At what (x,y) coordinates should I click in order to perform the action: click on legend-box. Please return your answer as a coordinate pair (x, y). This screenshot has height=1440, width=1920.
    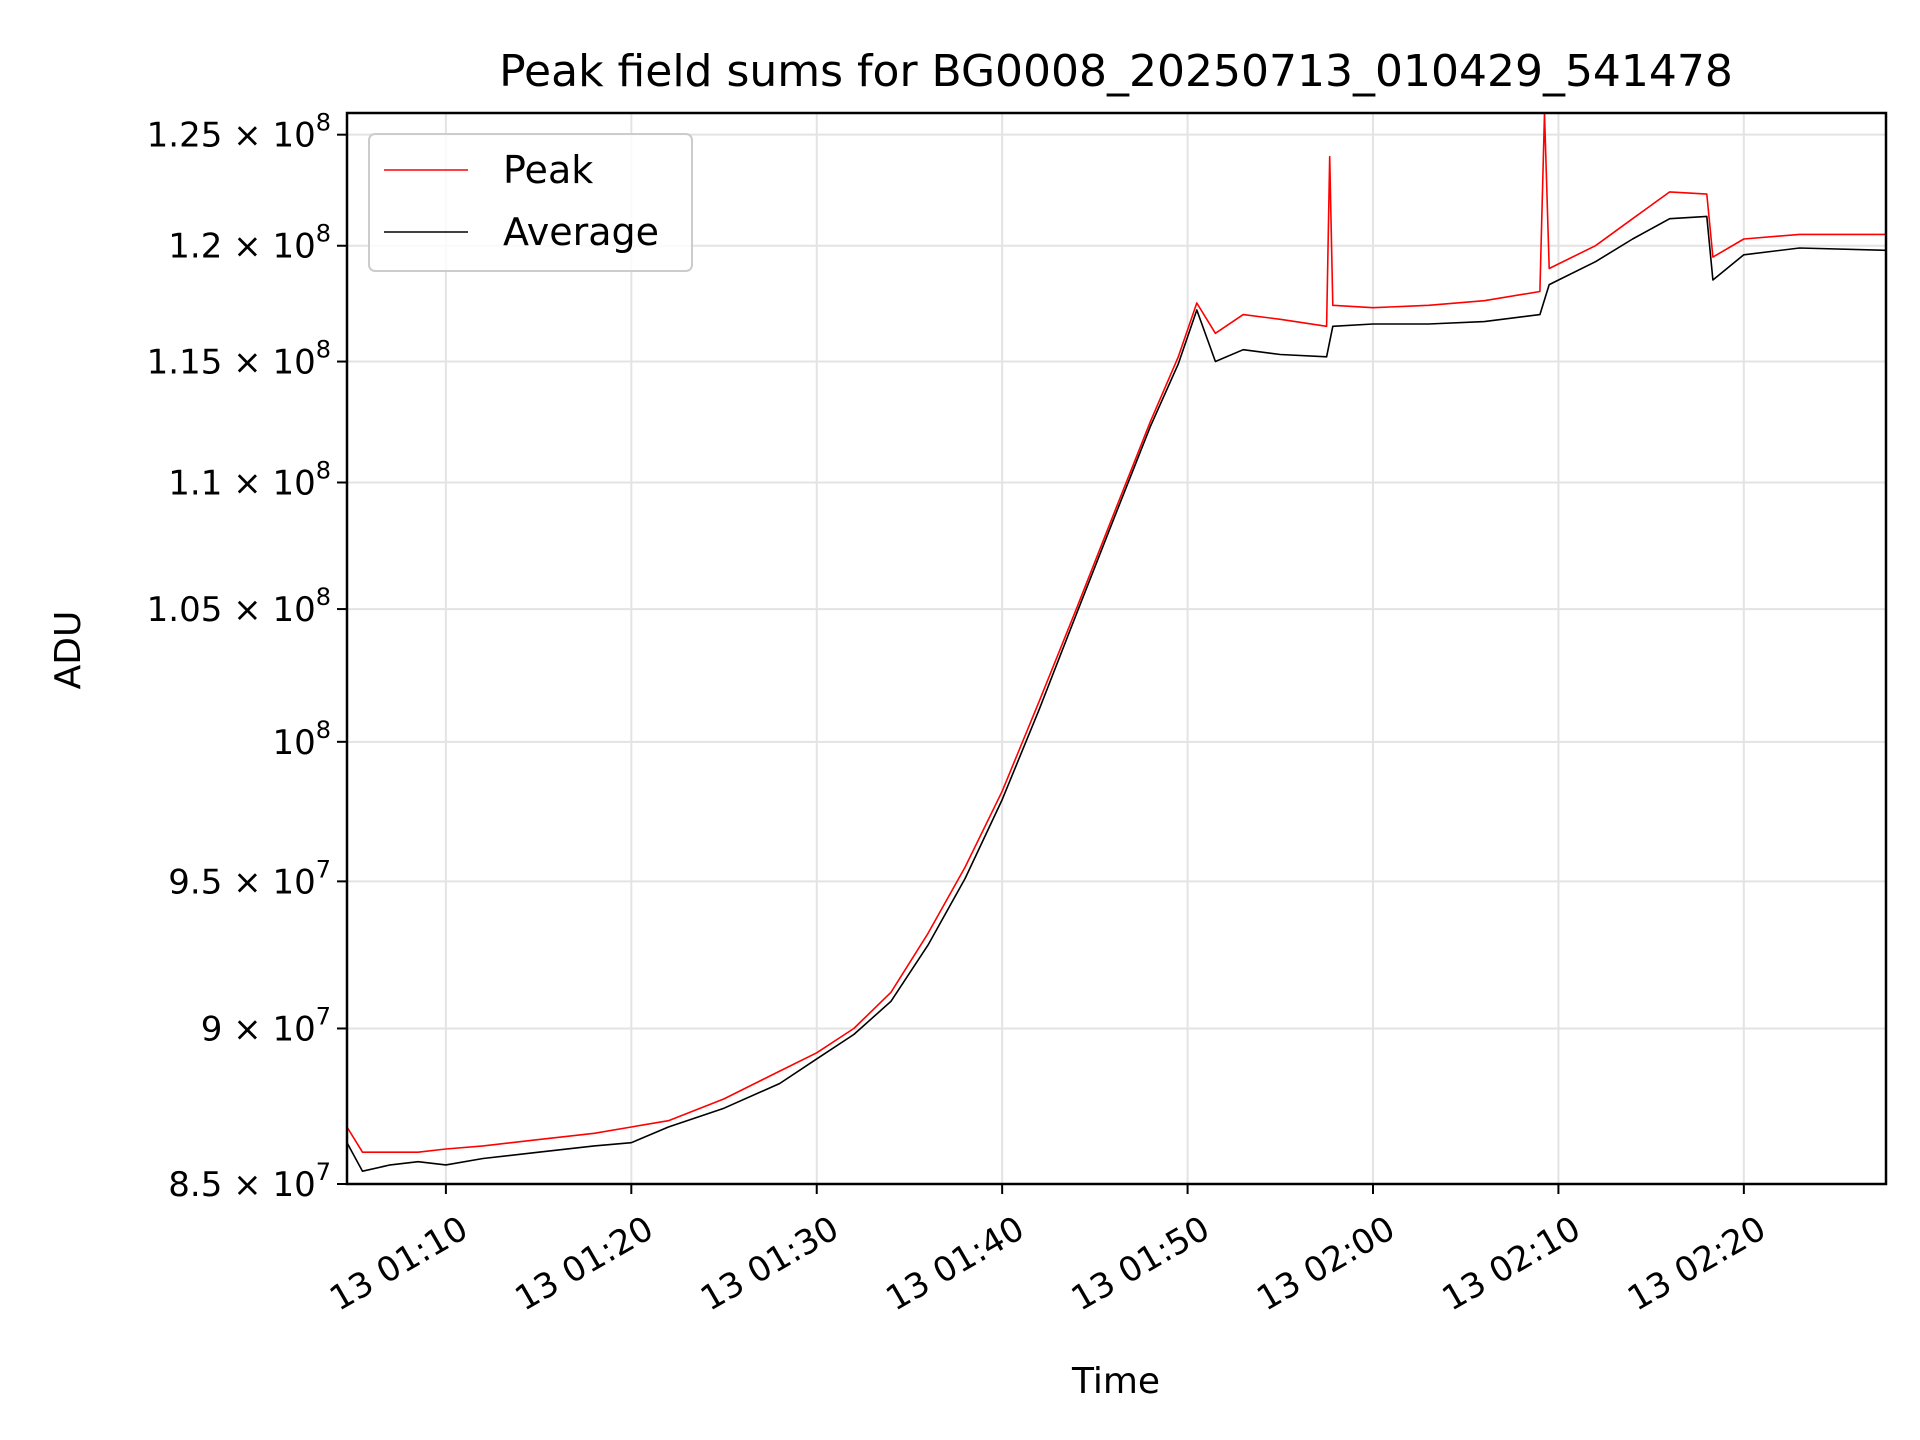
    Looking at the image, I should click on (530, 202).